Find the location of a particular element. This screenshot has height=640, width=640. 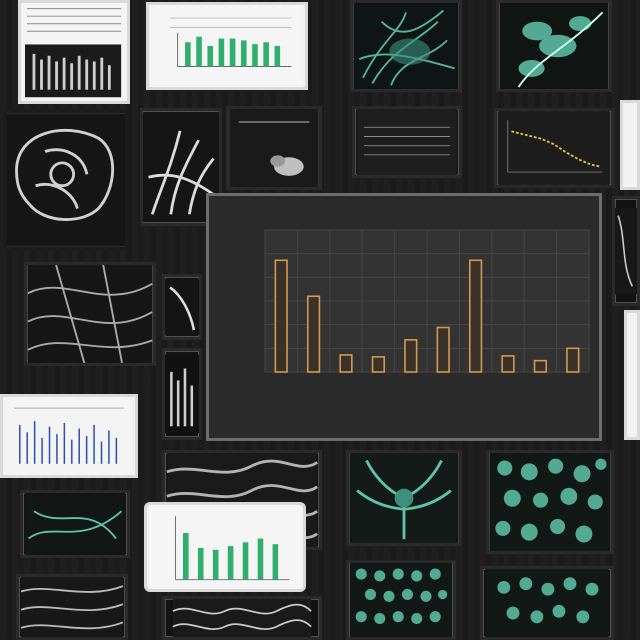

thumbnail-tissue-lattice is located at coordinates (90, 314).